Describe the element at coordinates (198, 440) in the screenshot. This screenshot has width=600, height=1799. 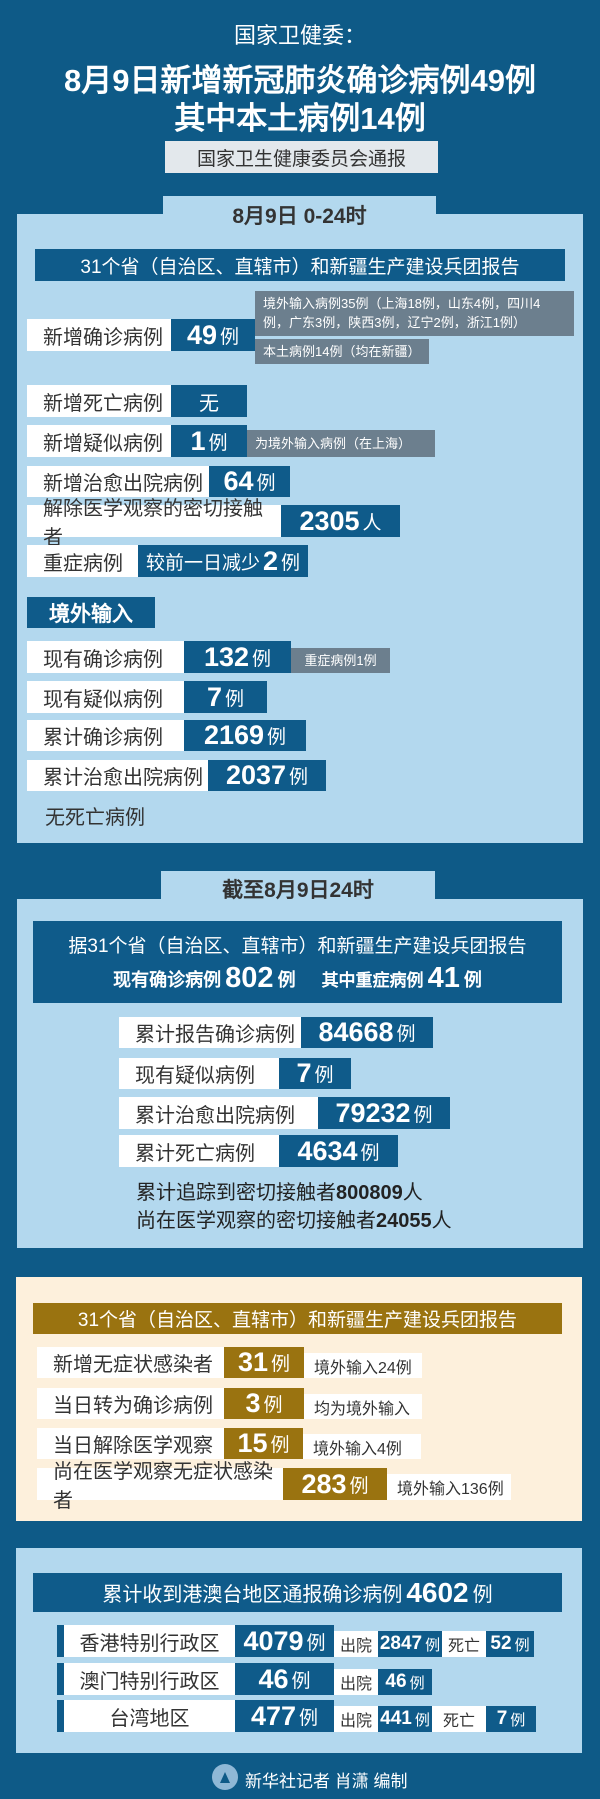
I see `value: 1` at that location.